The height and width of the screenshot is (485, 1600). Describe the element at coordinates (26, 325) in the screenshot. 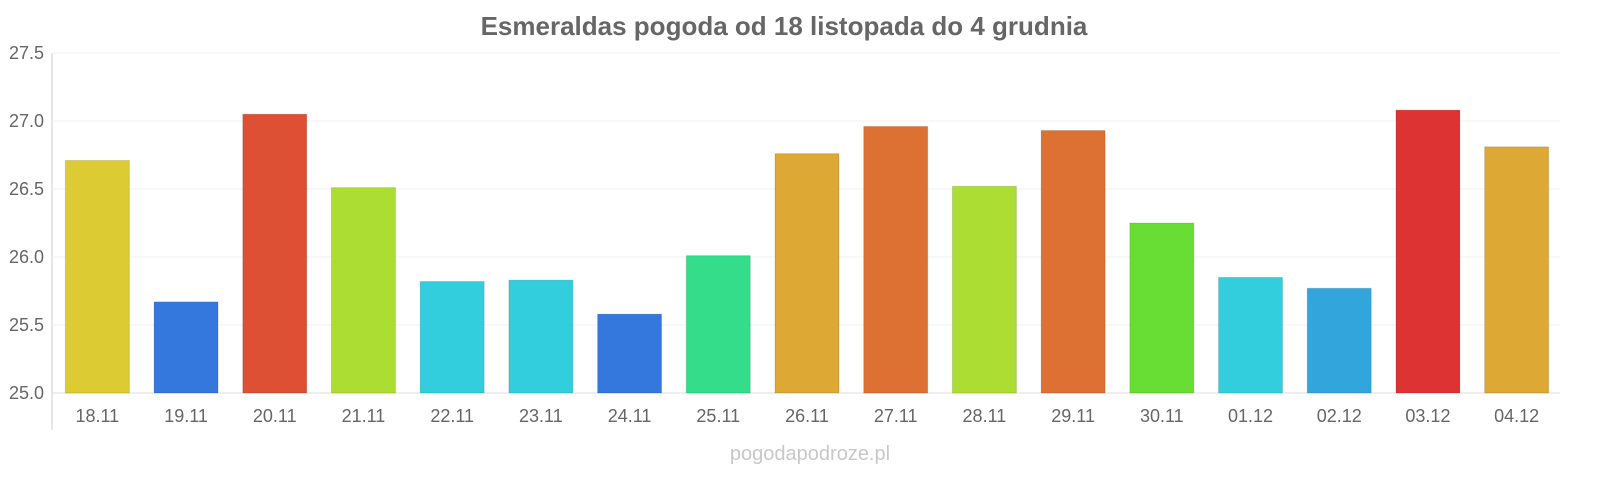

I see `y-tick-label: 25.5` at that location.